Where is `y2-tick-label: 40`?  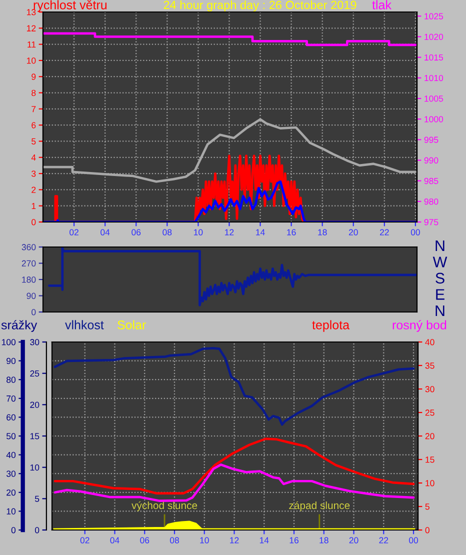 y2-tick-label: 40 is located at coordinates (429, 342).